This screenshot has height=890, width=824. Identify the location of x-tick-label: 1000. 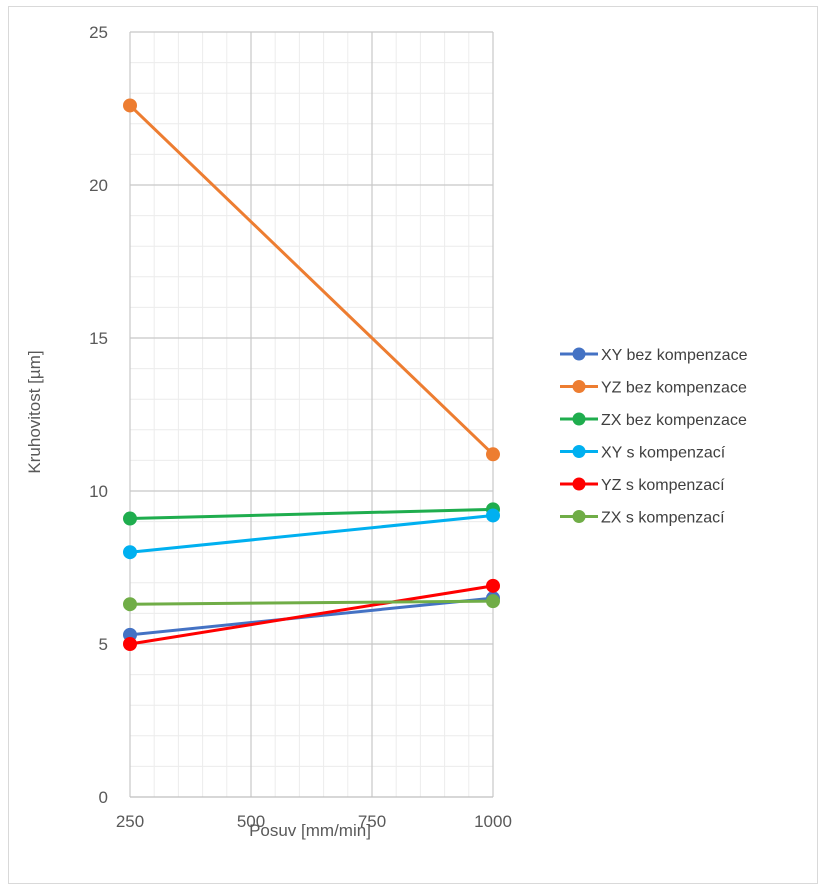
(493, 821).